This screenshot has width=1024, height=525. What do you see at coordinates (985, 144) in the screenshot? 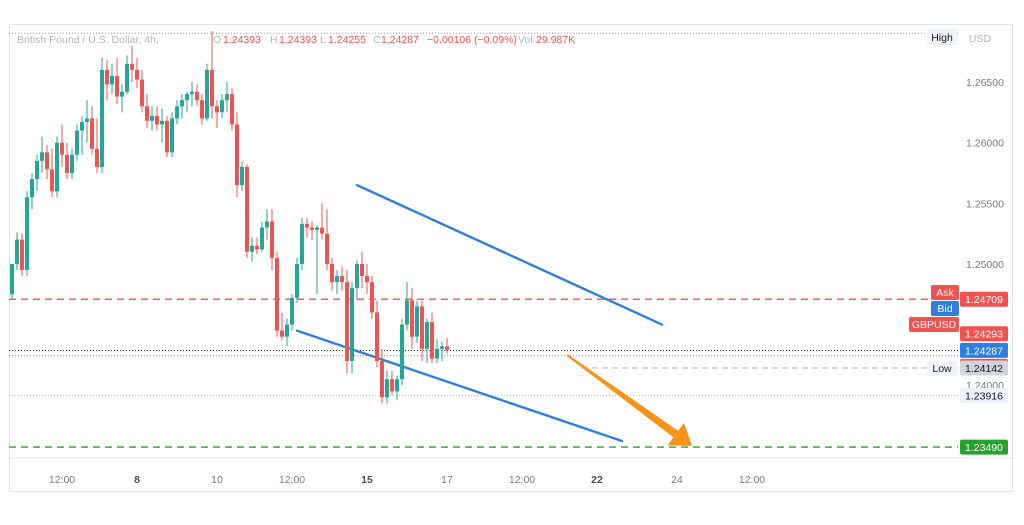
I see `y-tick-label: 1.26000` at bounding box center [985, 144].